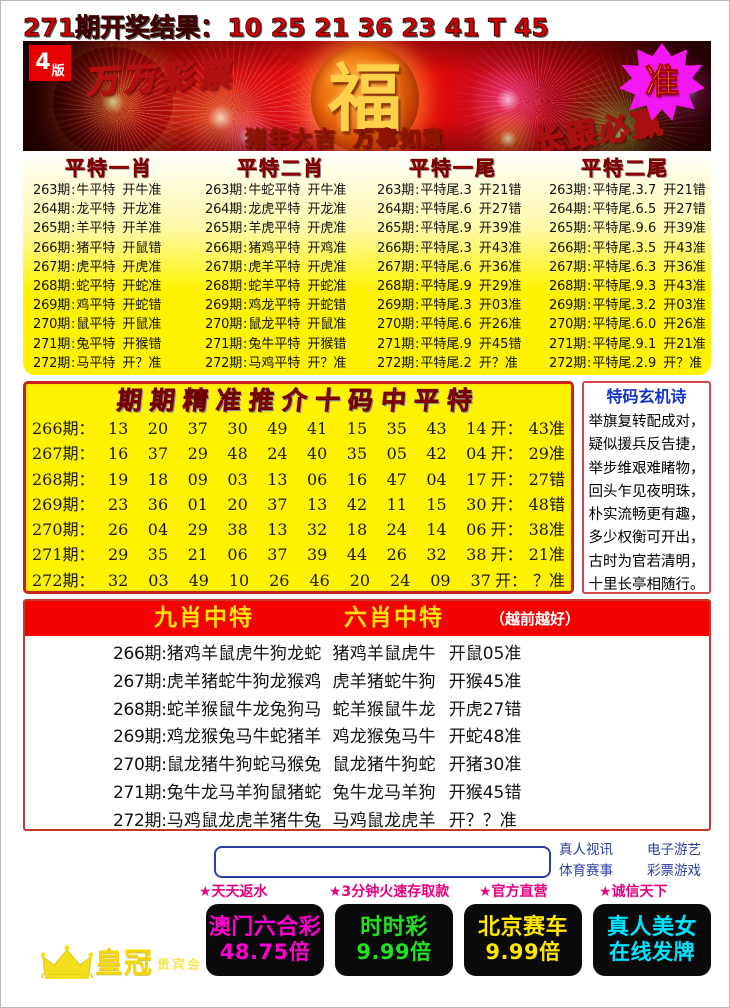  What do you see at coordinates (114, 344) in the screenshot?
I see `forecast-row: 271期:兔平特 开猴错` at bounding box center [114, 344].